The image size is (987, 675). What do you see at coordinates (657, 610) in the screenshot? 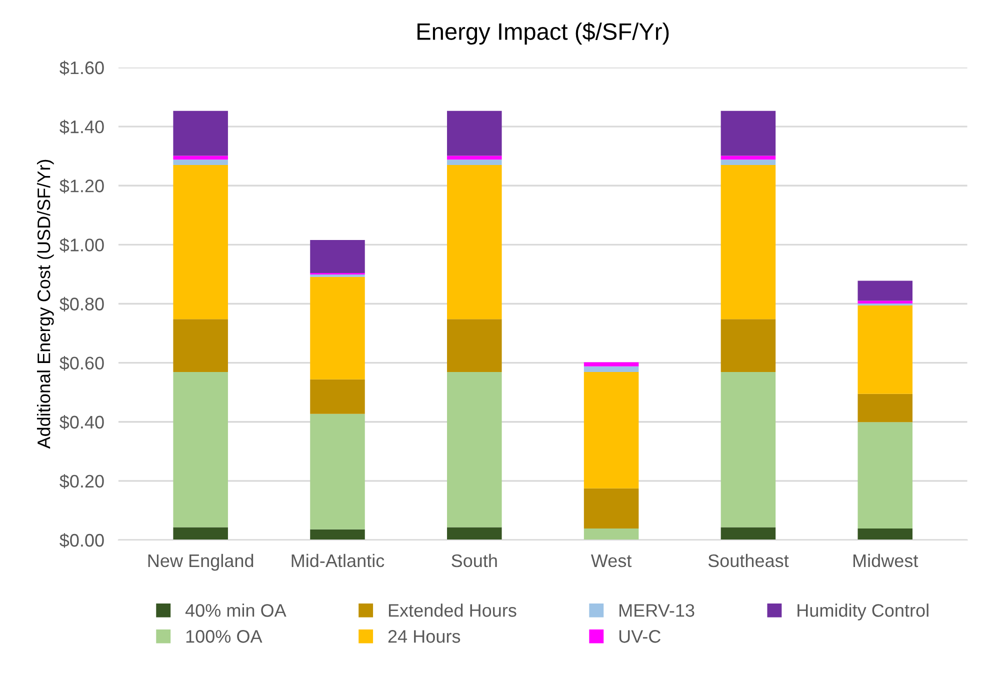
I see `legend-label: MERV-13` at bounding box center [657, 610].